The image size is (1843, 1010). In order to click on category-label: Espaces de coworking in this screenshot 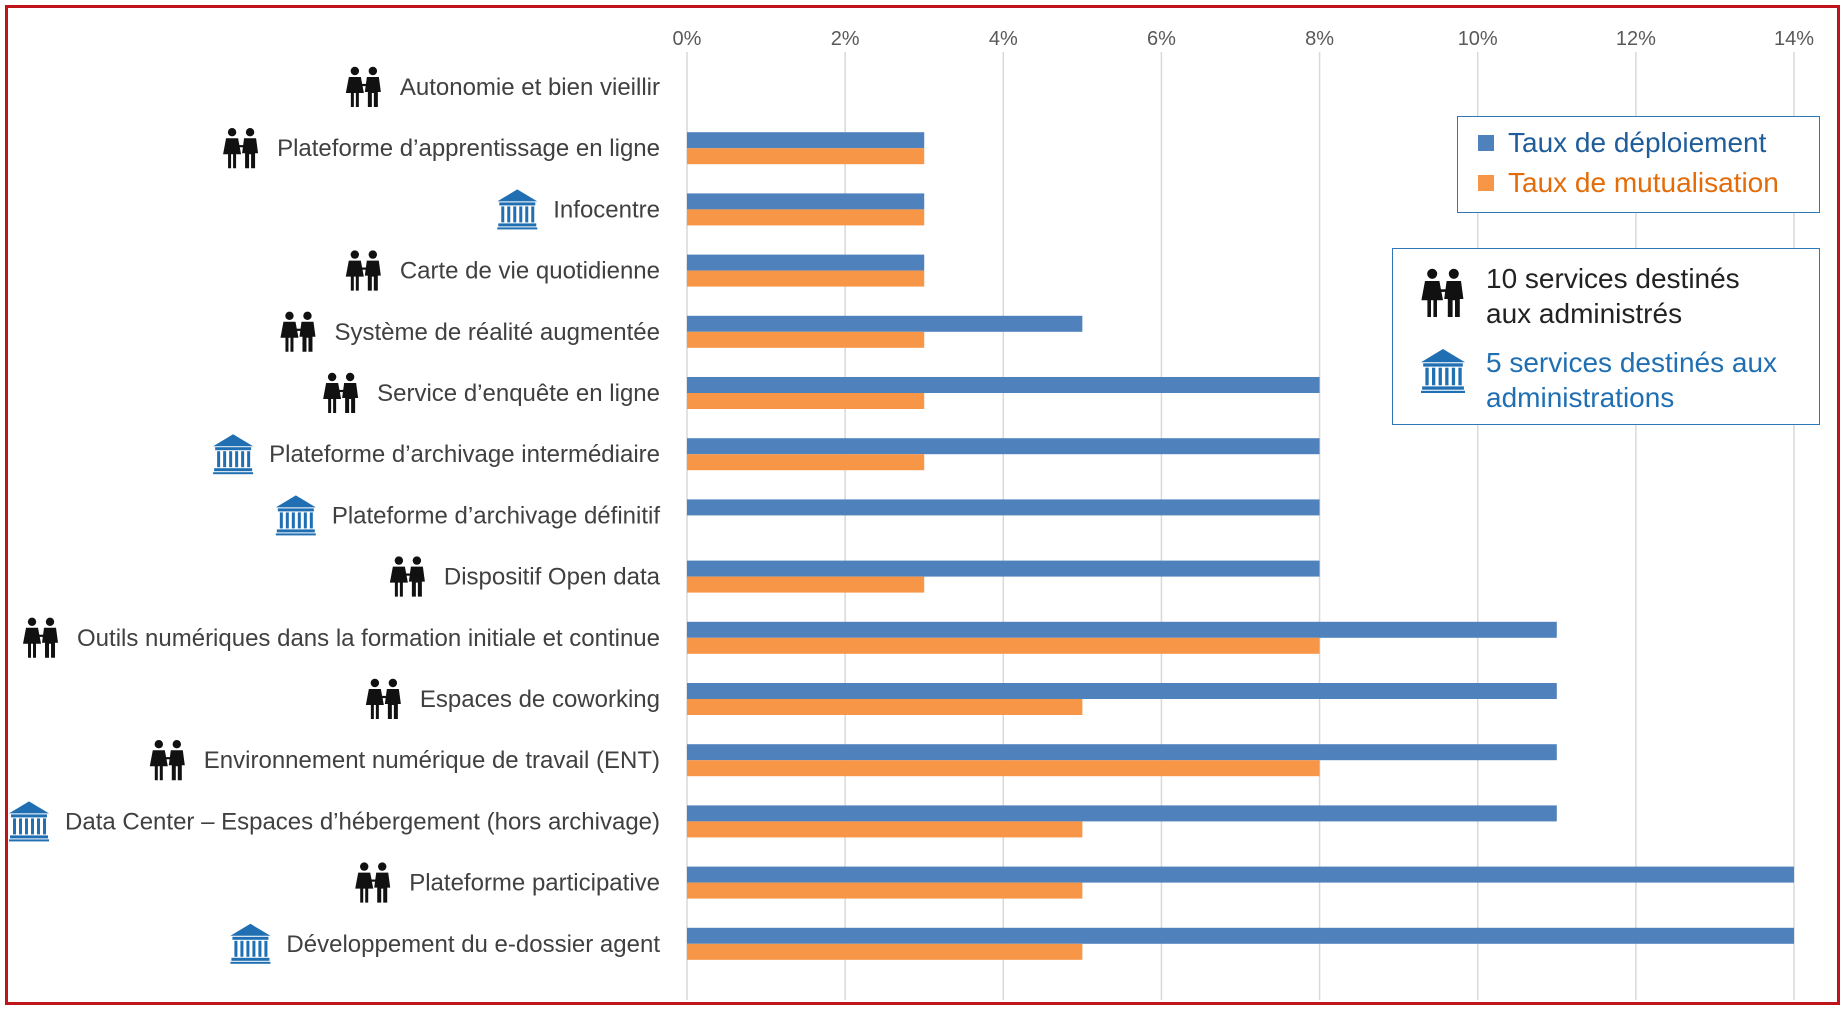, I will do `click(540, 699)`.